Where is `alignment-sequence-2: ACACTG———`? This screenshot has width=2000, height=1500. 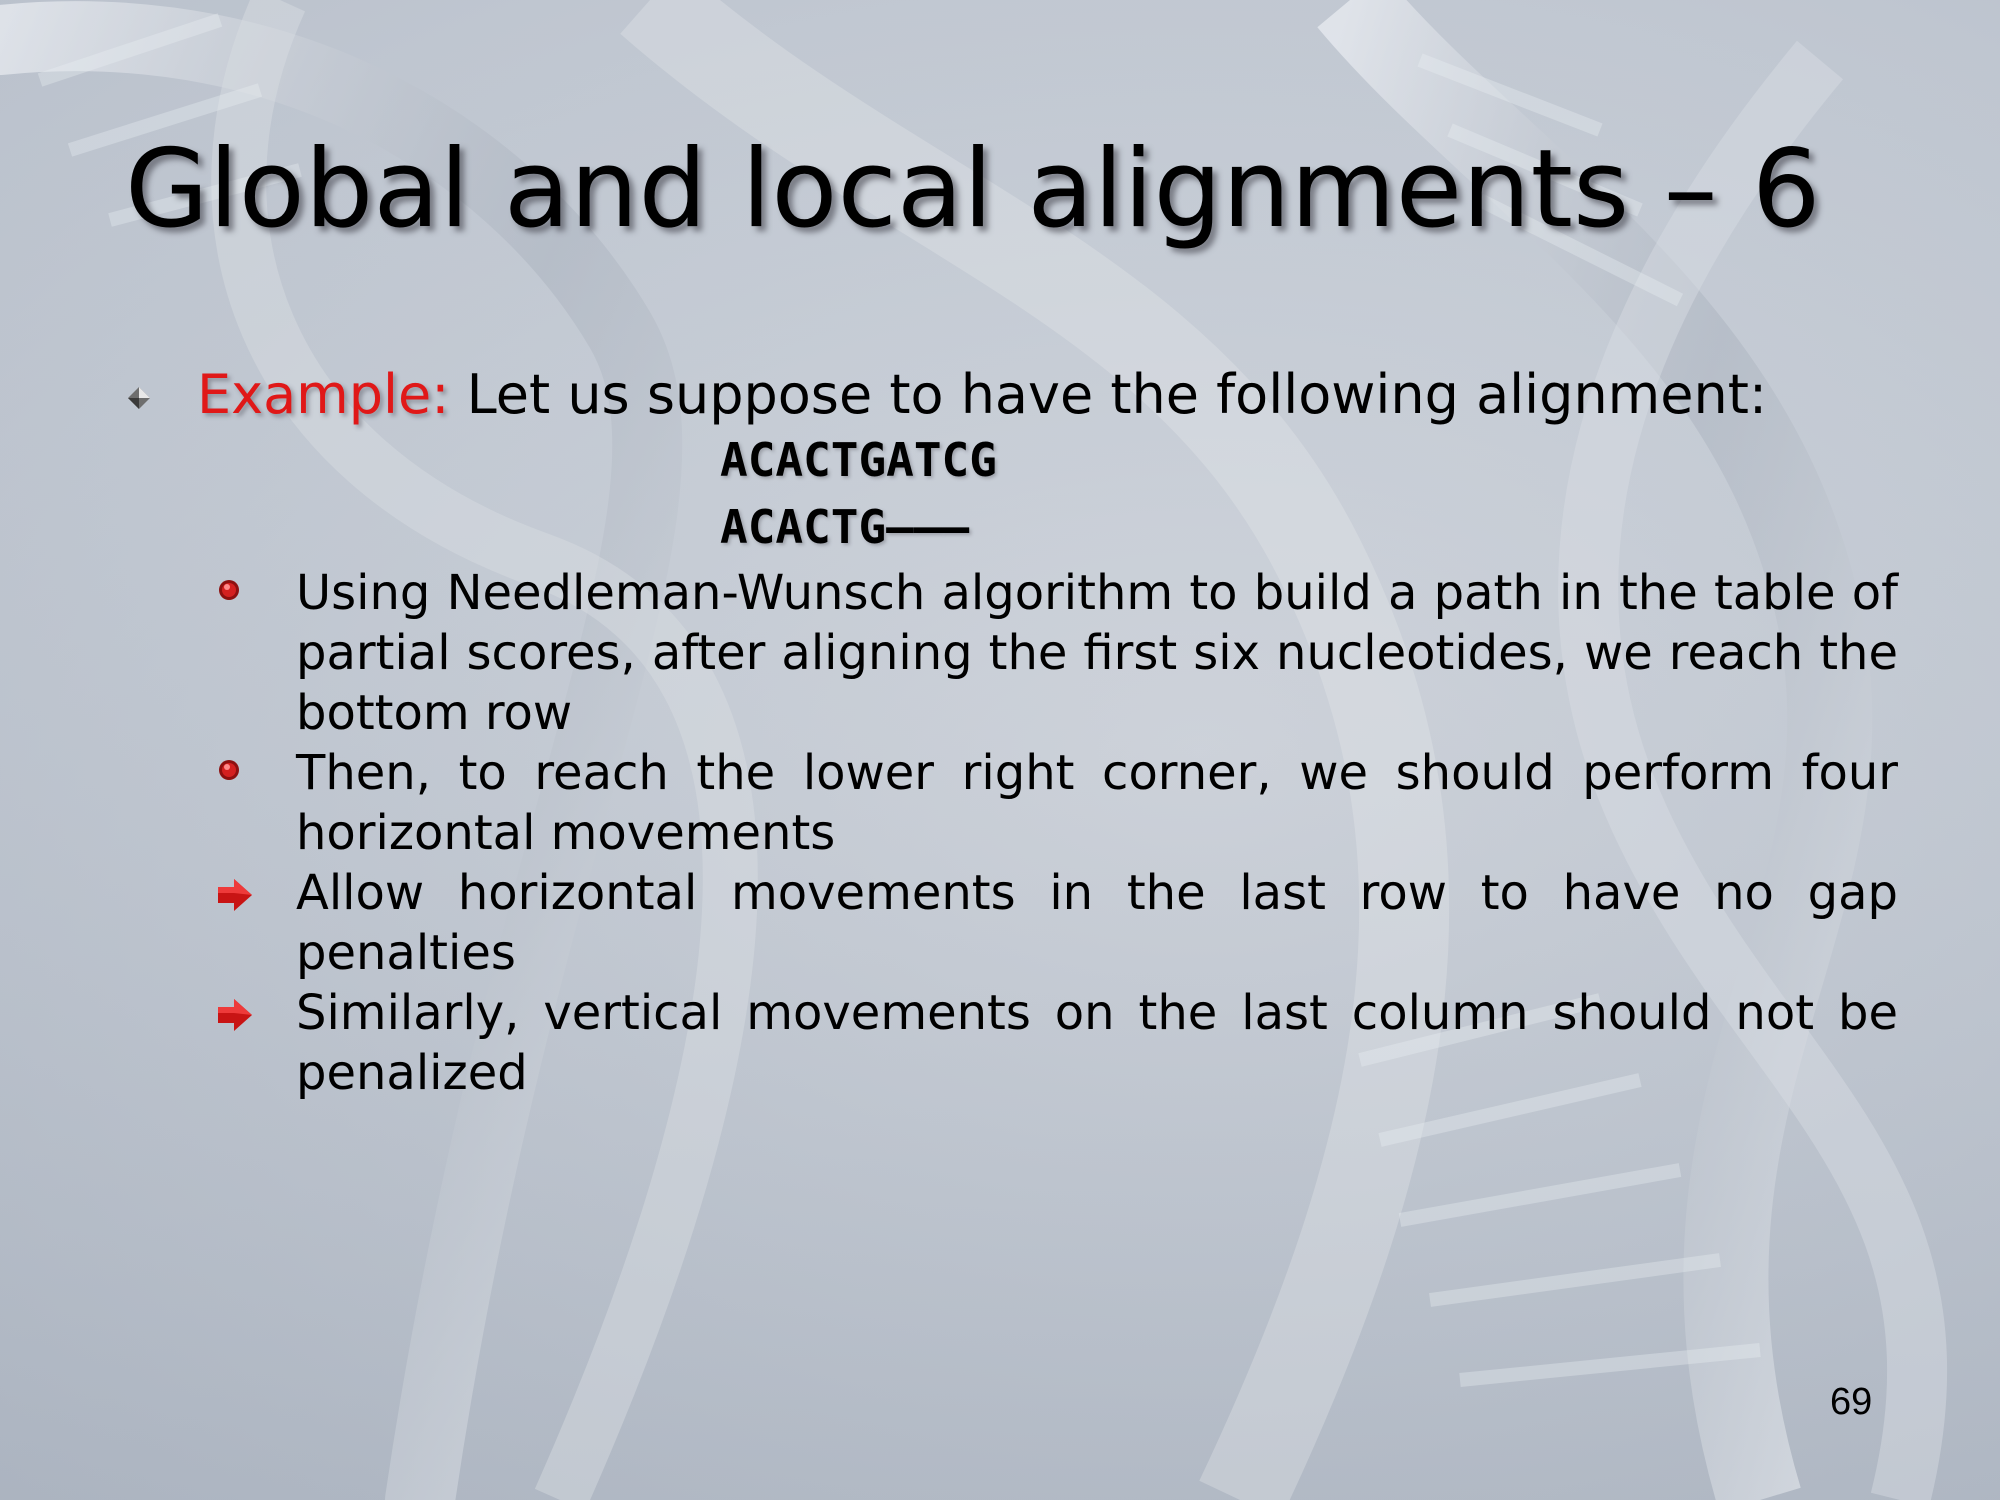 alignment-sequence-2: ACACTG——— is located at coordinates (844, 527).